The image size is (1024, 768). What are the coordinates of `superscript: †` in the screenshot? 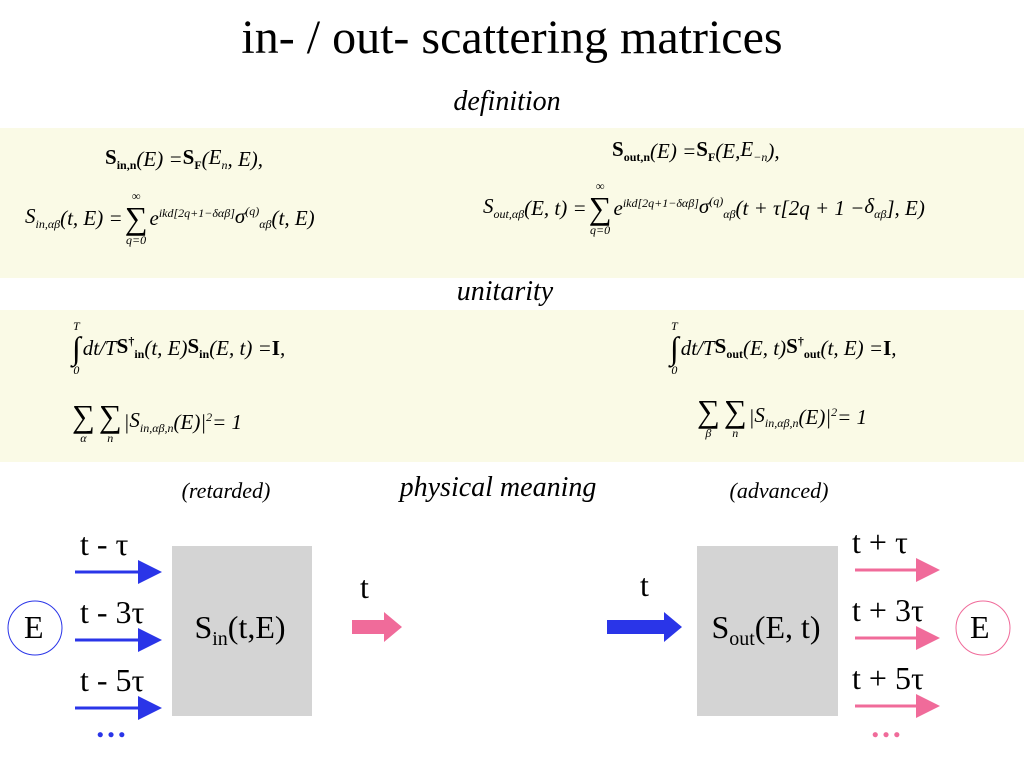 It's located at (800, 340).